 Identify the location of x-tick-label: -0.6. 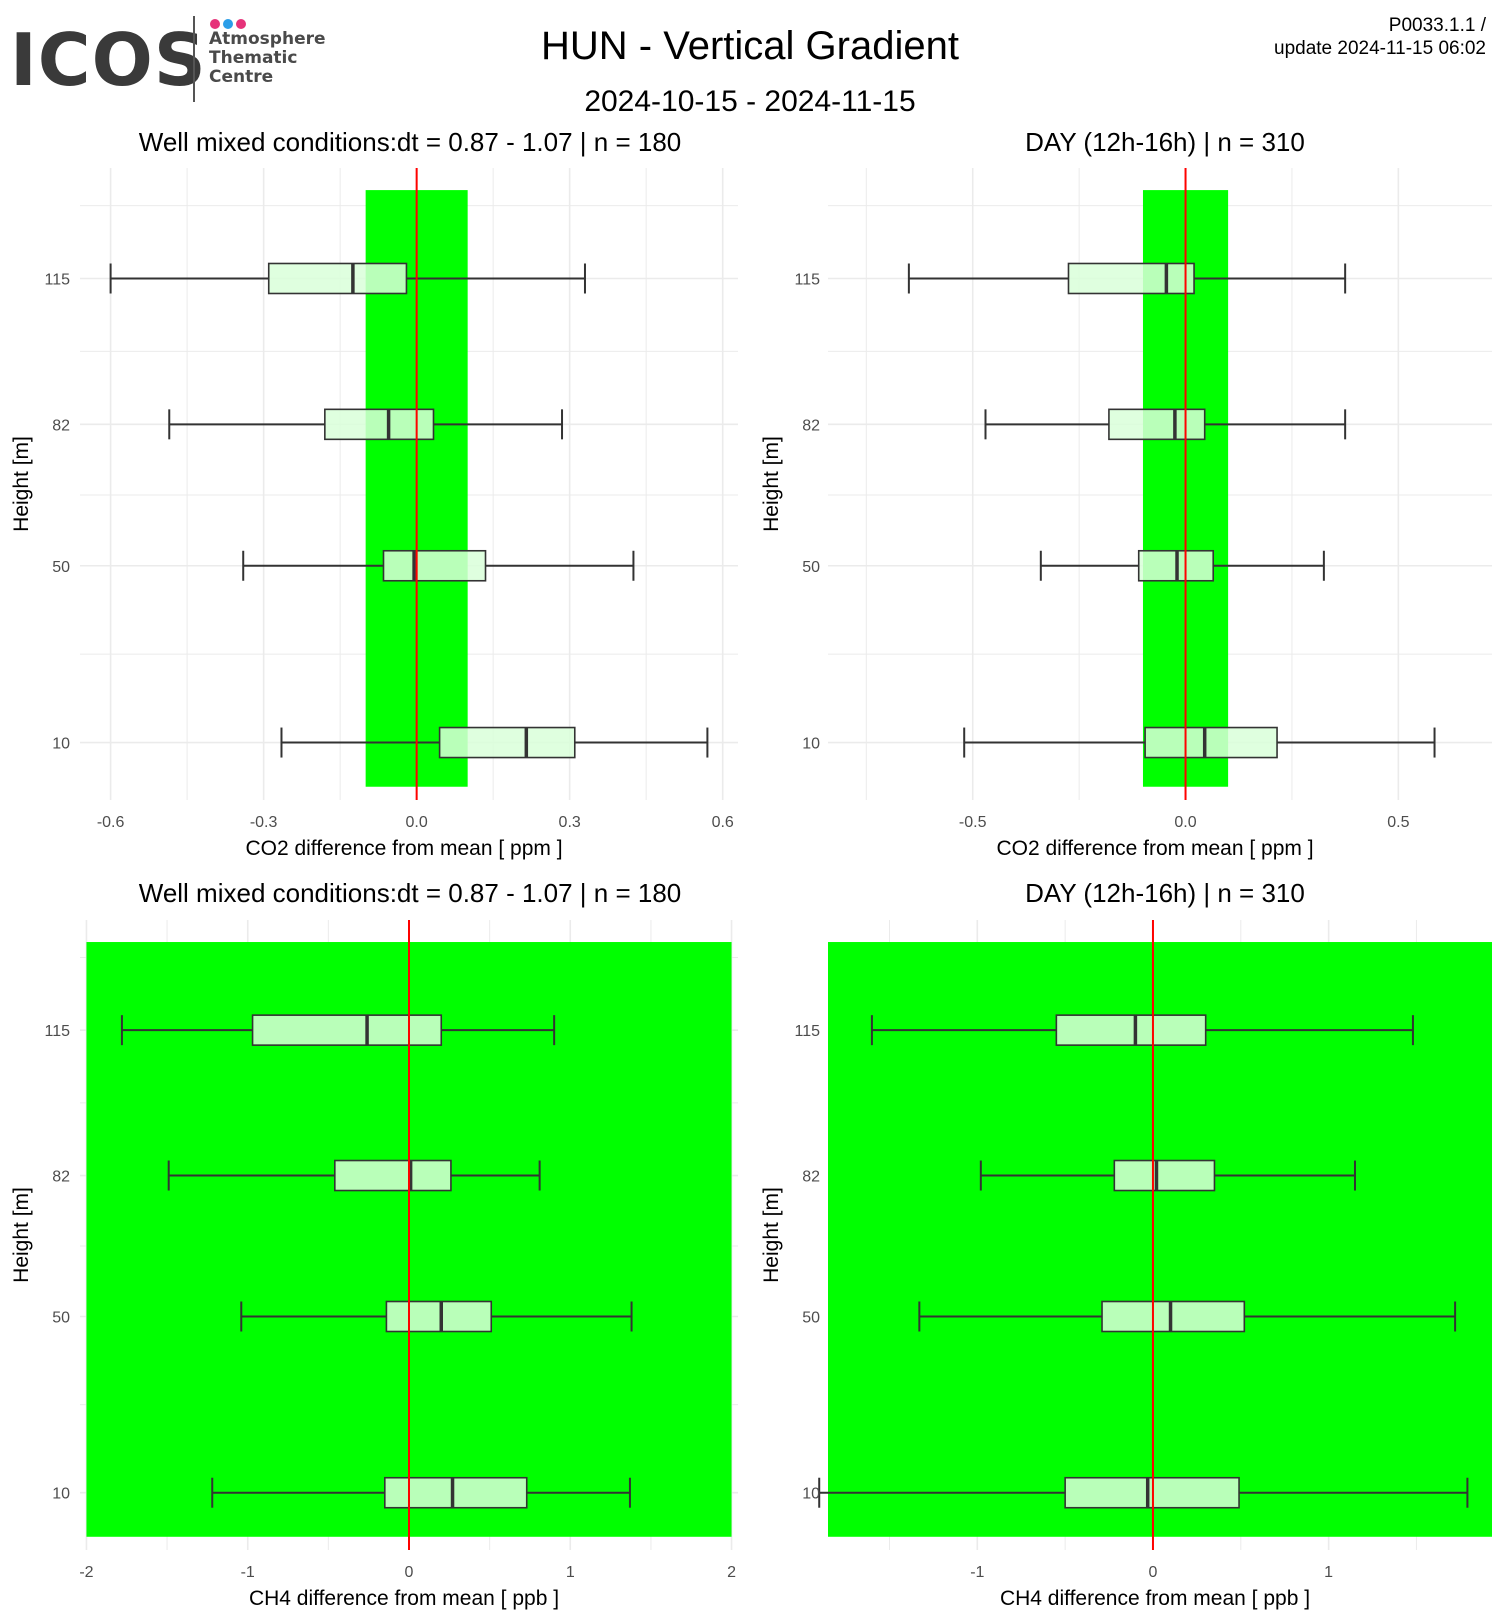
(111, 822).